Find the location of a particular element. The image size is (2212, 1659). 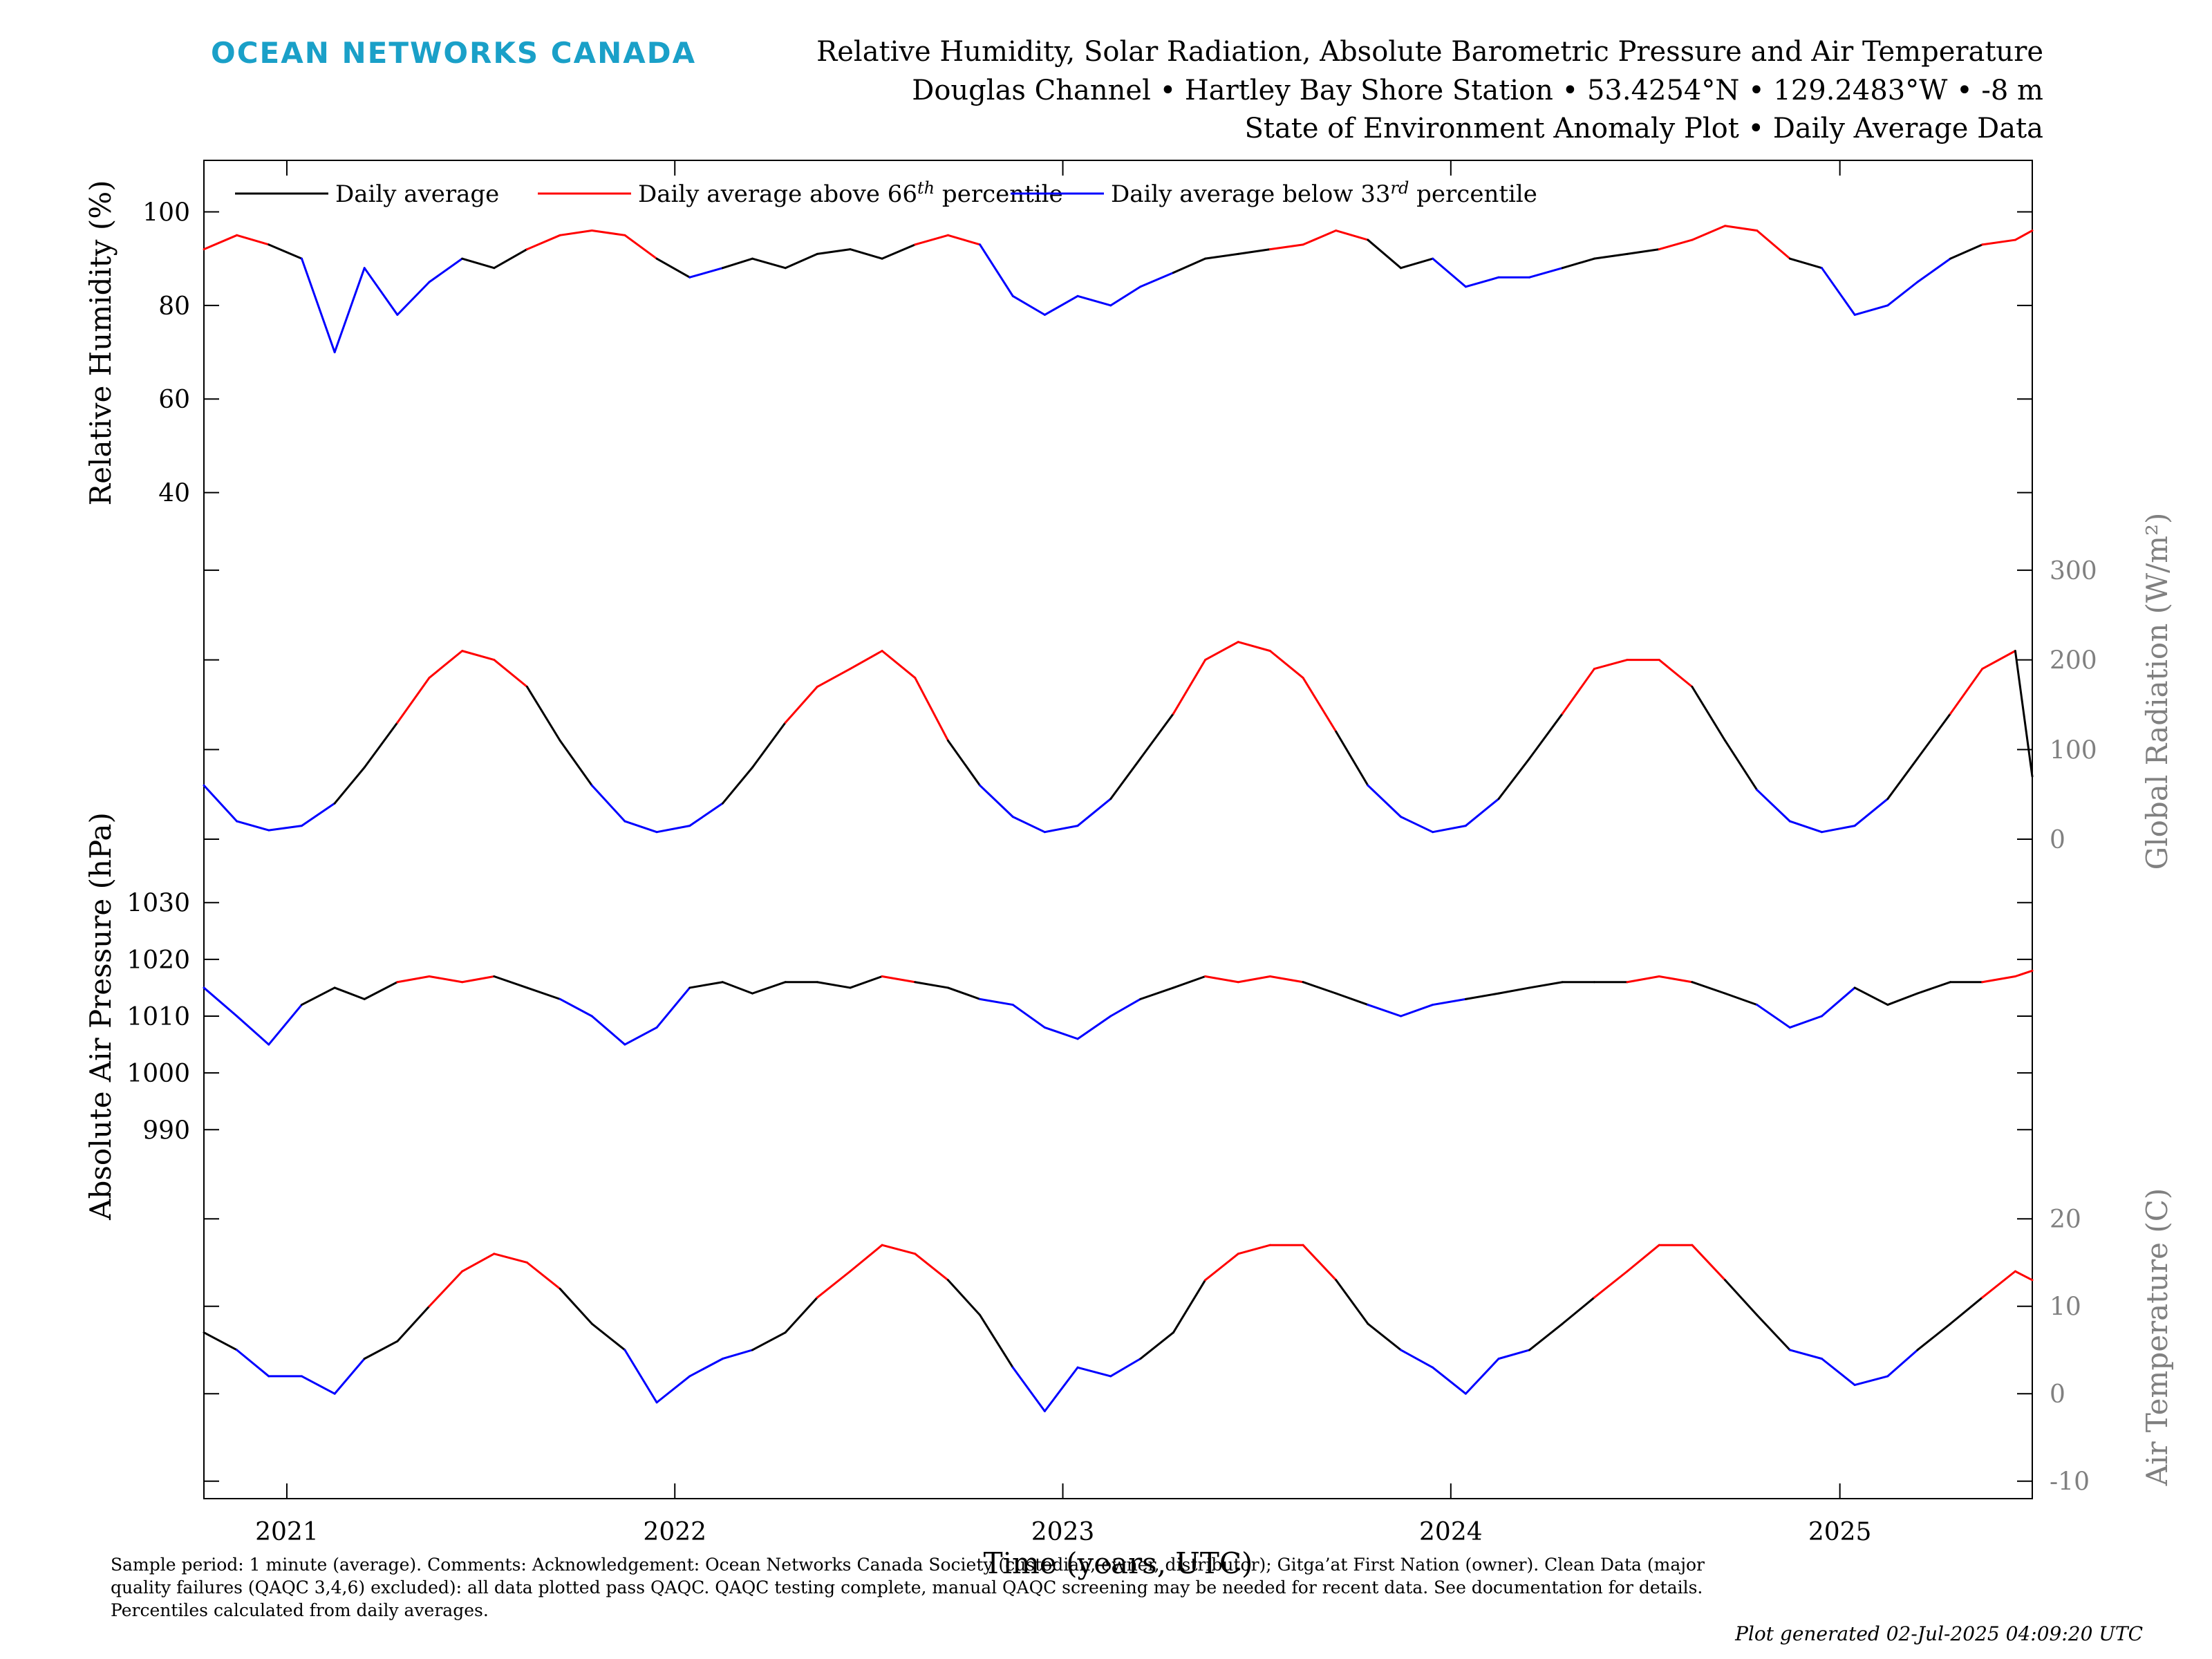

temperature-tick-label--10: -10 is located at coordinates (2070, 1483).